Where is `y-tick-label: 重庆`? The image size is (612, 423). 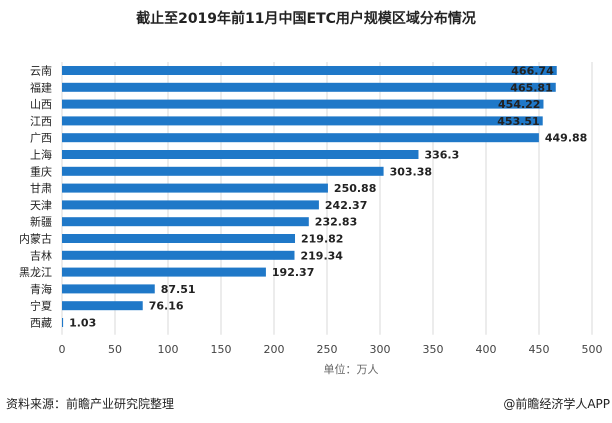 y-tick-label: 重庆 is located at coordinates (41, 171).